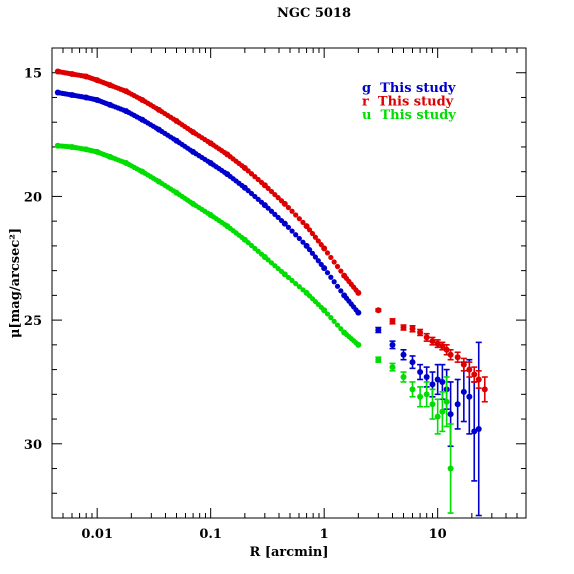 This screenshot has width=574, height=574. What do you see at coordinates (210, 534) in the screenshot?
I see `x-tick-label: 0.1` at bounding box center [210, 534].